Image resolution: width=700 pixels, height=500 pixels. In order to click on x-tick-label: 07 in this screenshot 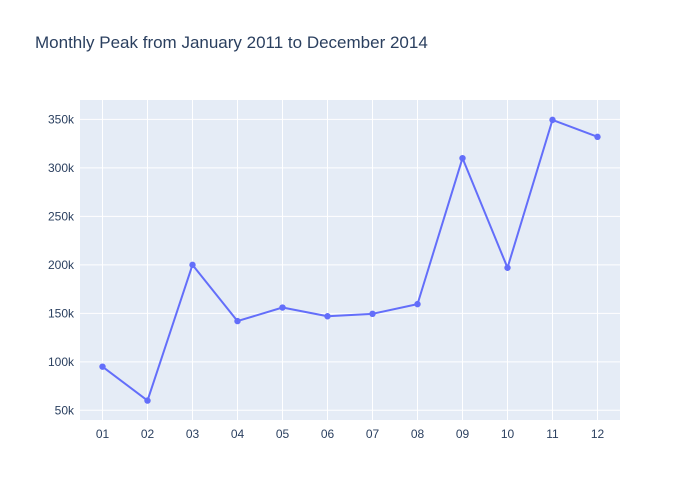, I will do `click(373, 434)`.